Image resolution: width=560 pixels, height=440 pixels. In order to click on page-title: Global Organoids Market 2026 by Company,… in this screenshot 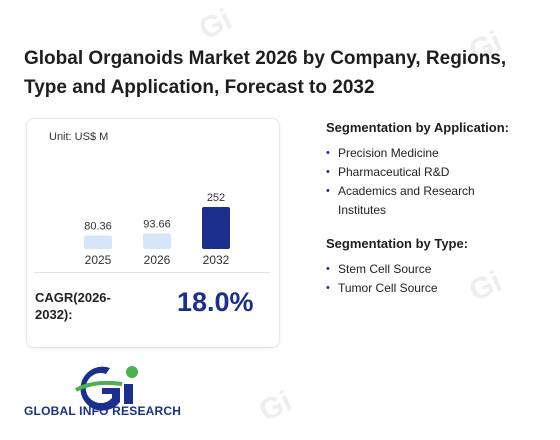, I will do `click(265, 73)`.